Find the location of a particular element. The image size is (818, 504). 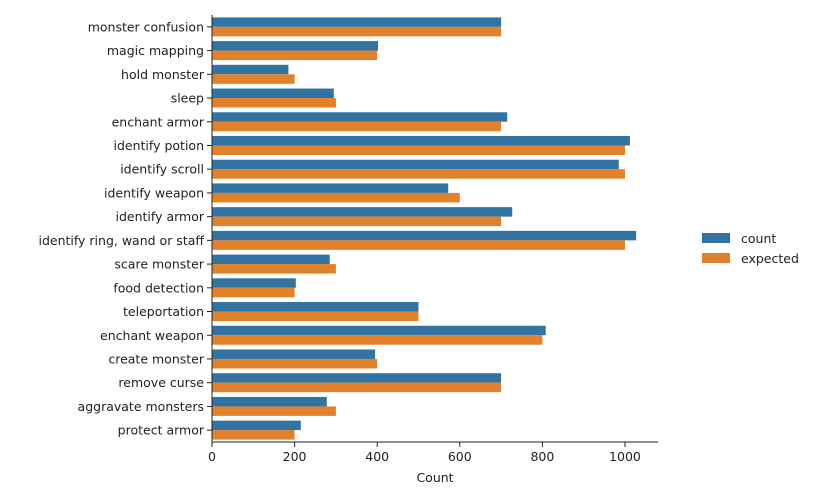

legend-swatch-count is located at coordinates (716, 238).